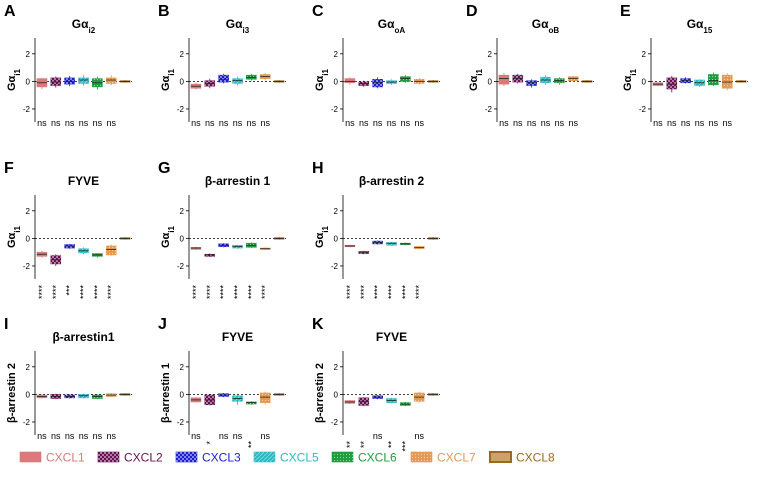  What do you see at coordinates (143, 458) in the screenshot?
I see `legend-label-cxcl2: CXCL2` at bounding box center [143, 458].